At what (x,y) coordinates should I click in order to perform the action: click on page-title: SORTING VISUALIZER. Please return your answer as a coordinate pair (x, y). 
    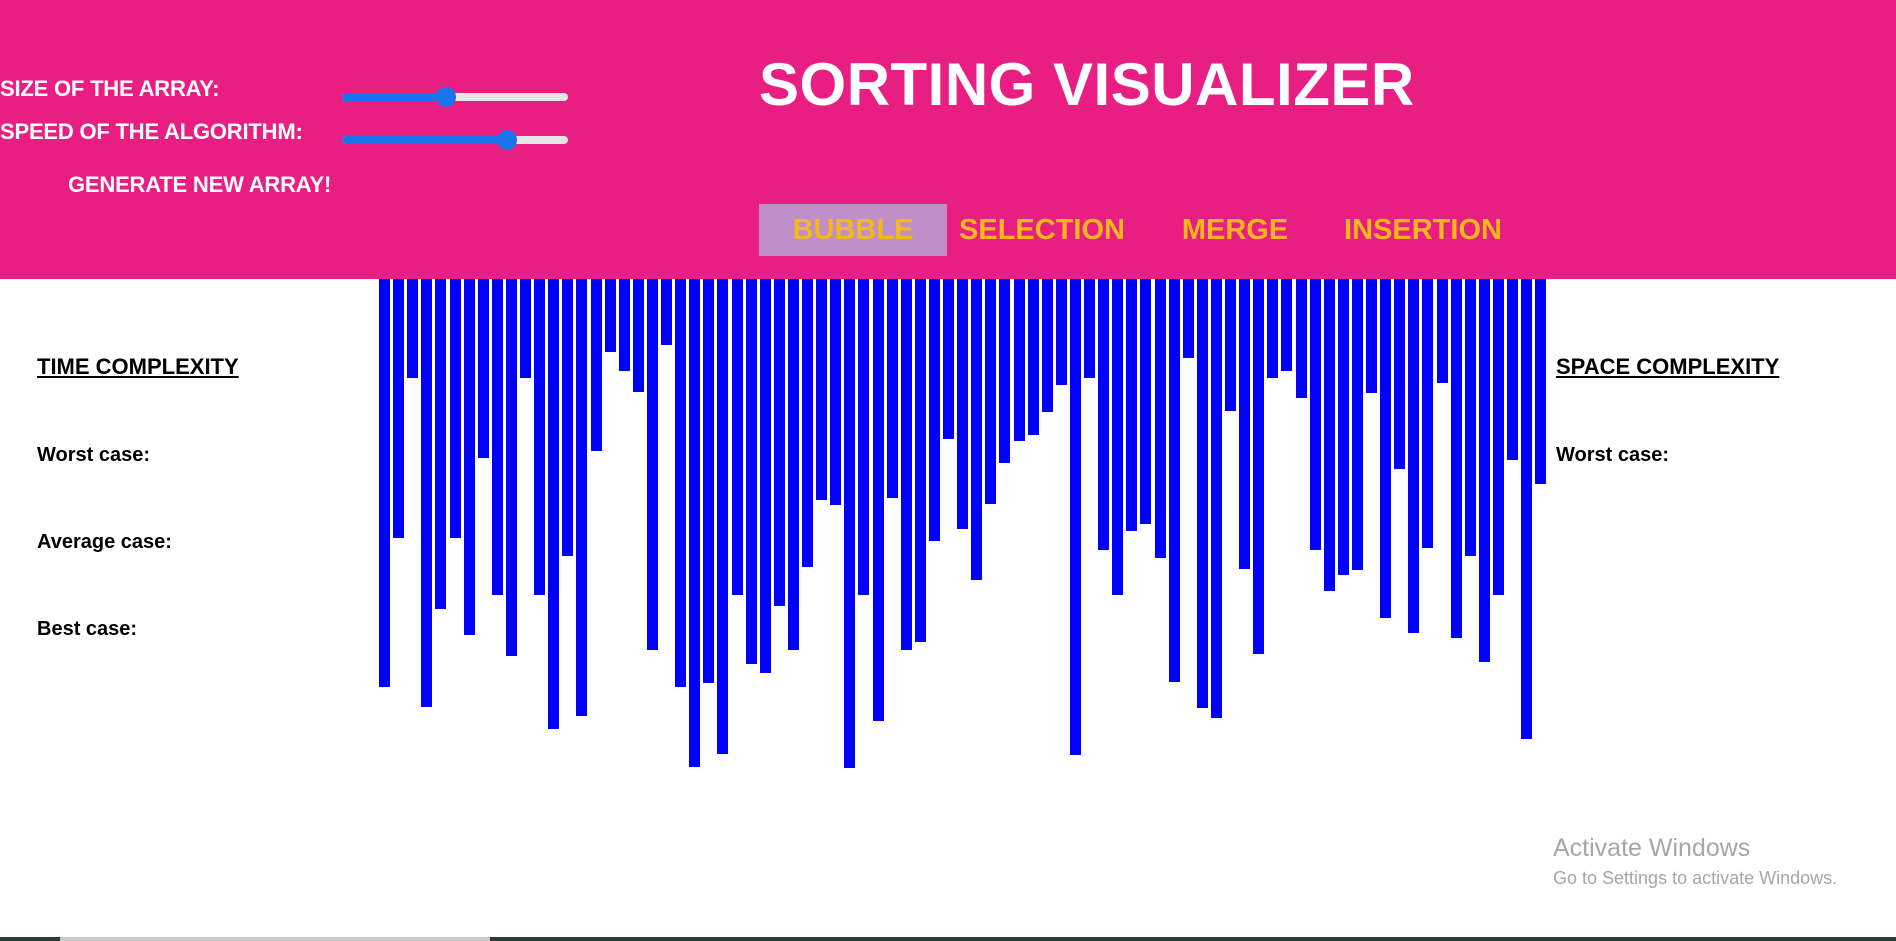
    Looking at the image, I should click on (1087, 84).